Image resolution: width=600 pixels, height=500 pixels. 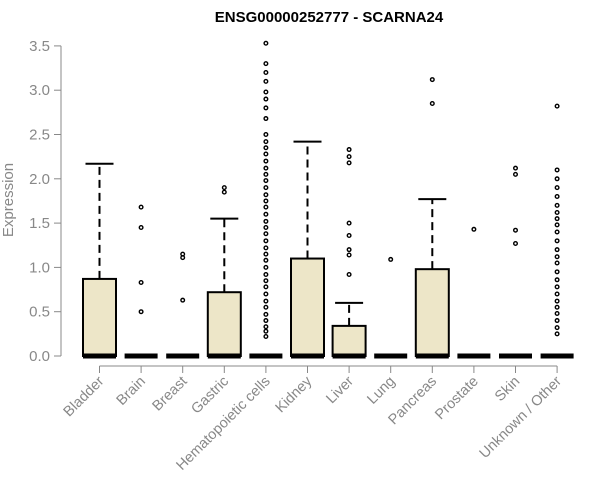 I want to click on y-tick-label: 2.0, so click(x=39, y=179).